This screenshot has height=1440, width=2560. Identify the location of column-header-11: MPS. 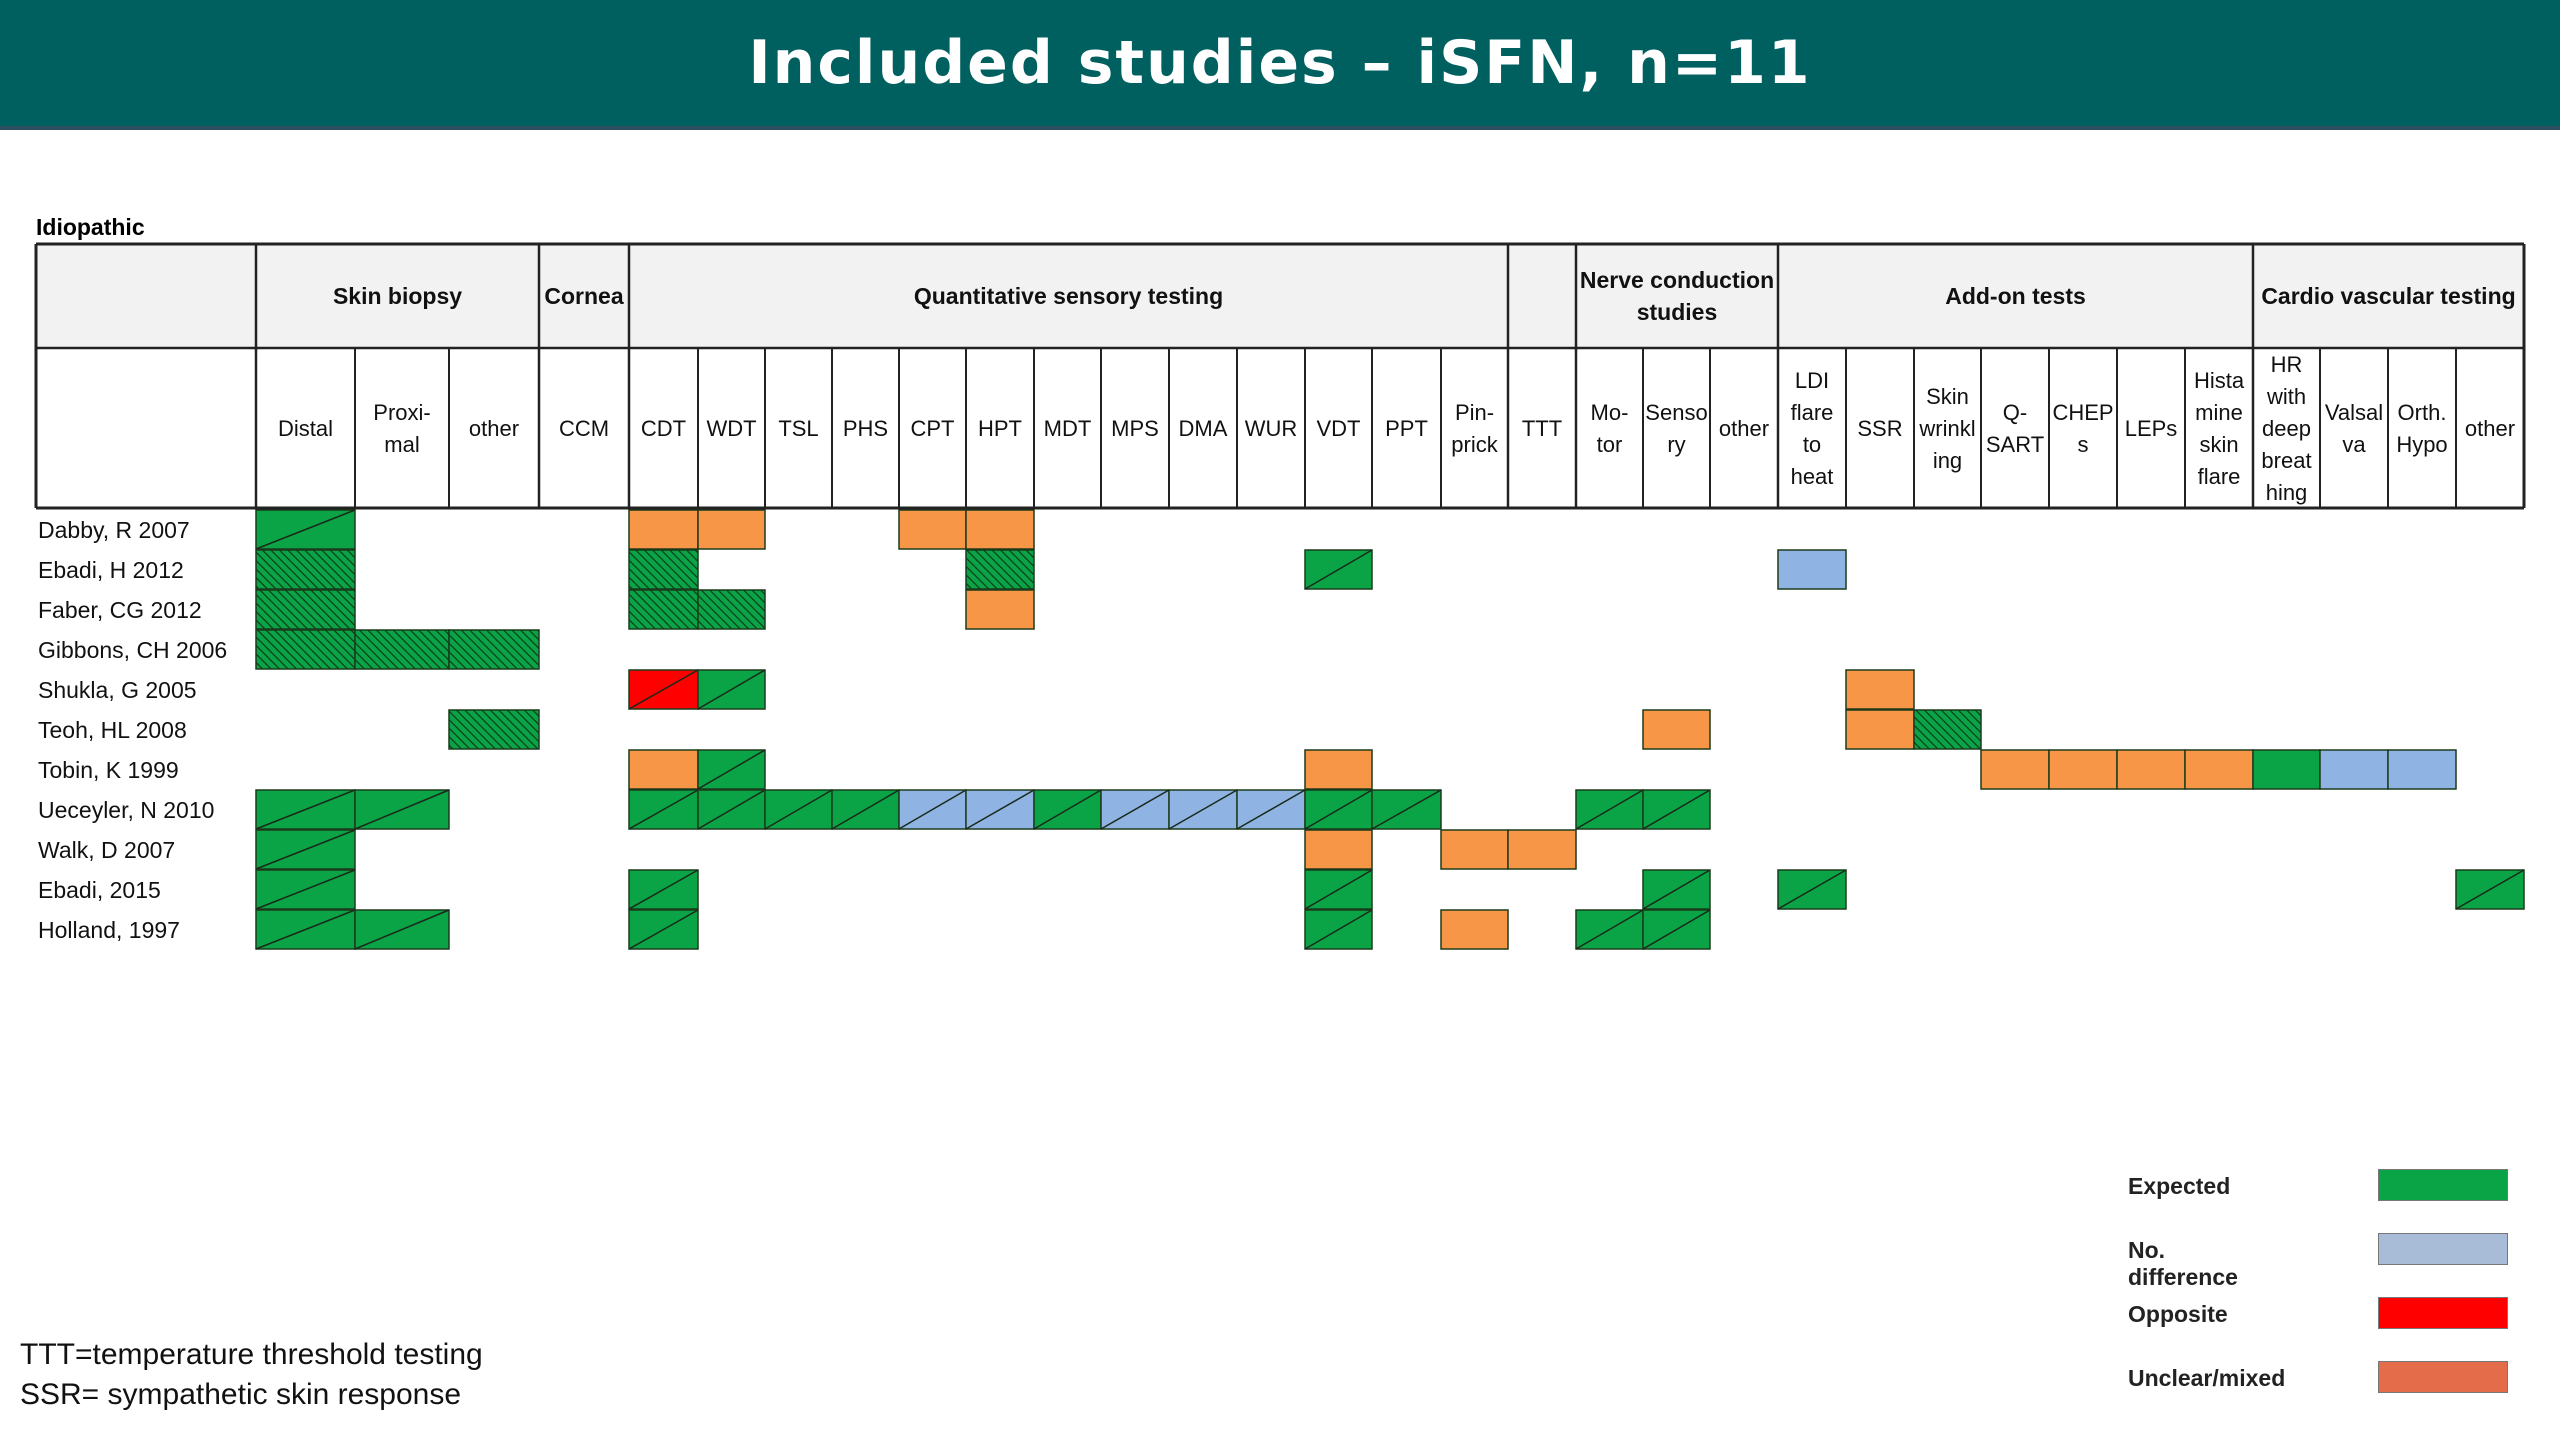
(1135, 428).